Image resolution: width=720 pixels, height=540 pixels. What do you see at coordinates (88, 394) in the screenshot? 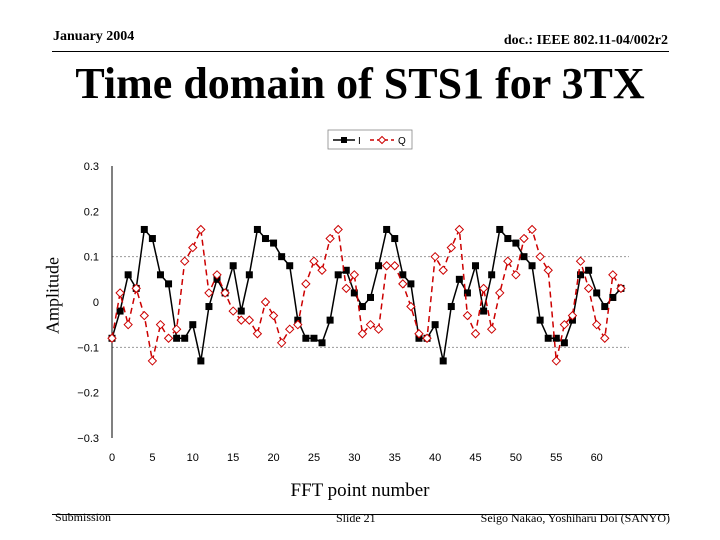
I see `y-tick-label: −0.2` at bounding box center [88, 394].